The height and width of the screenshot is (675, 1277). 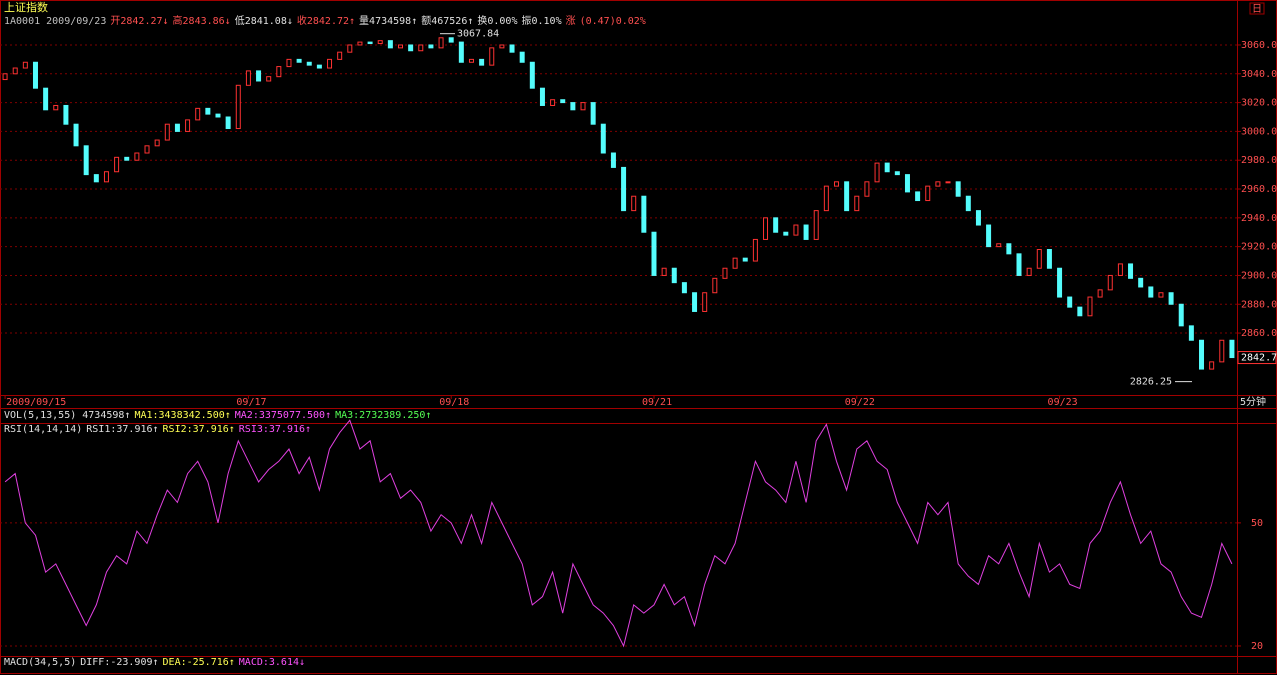 What do you see at coordinates (1259, 103) in the screenshot?
I see `y-tick-label: 3020.0` at bounding box center [1259, 103].